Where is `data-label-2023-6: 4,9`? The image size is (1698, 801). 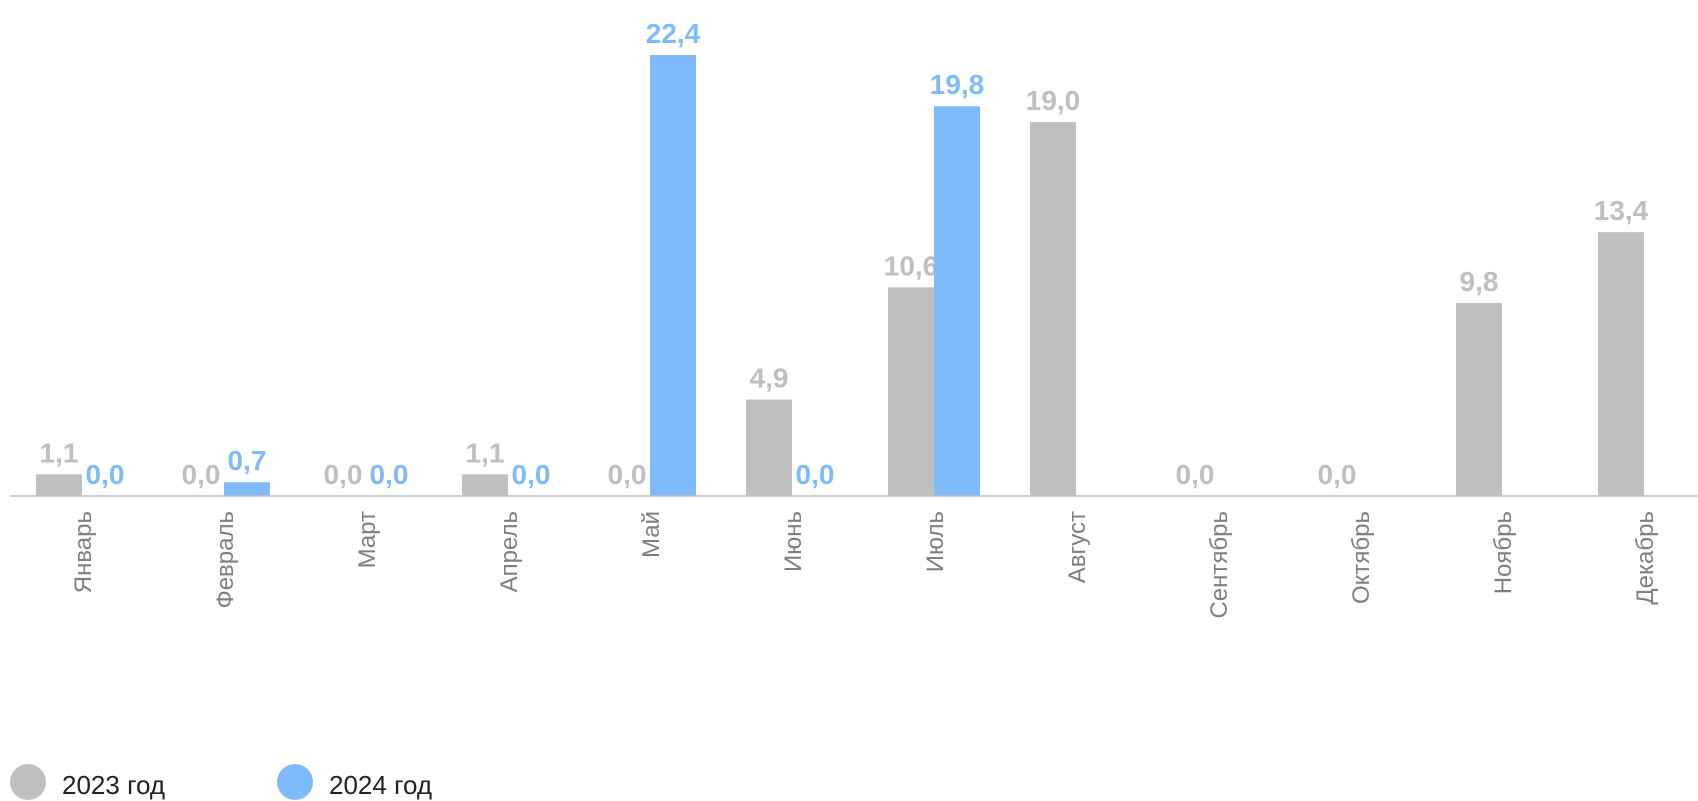
data-label-2023-6: 4,9 is located at coordinates (769, 378).